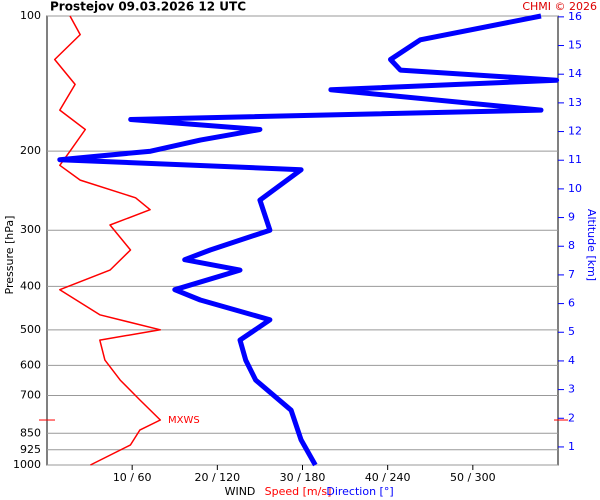  Describe the element at coordinates (30, 150) in the screenshot. I see `y-tick-label: 200` at that location.